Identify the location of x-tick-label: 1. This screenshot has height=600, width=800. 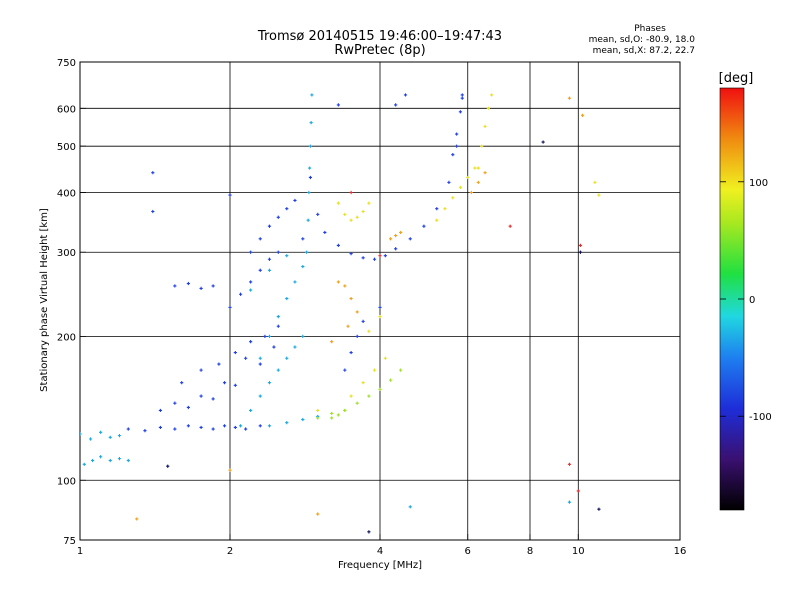
(80, 551).